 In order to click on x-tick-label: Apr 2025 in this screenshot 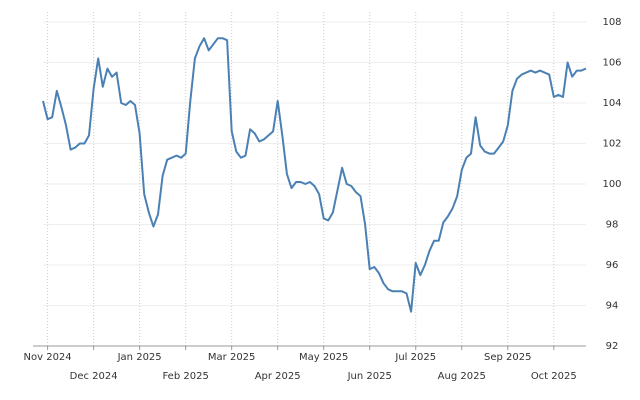, I will do `click(278, 376)`.